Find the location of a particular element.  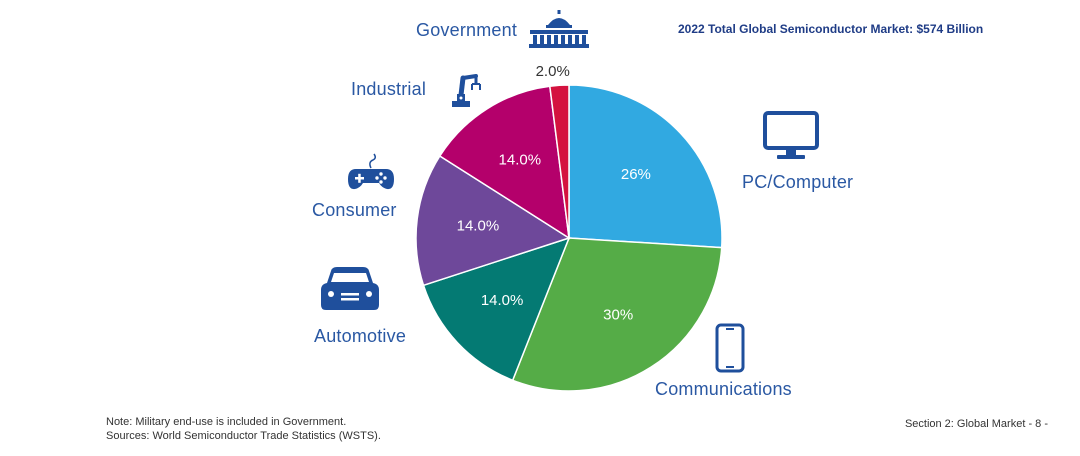

slice-label-consumer: 14.0% is located at coordinates (478, 225).